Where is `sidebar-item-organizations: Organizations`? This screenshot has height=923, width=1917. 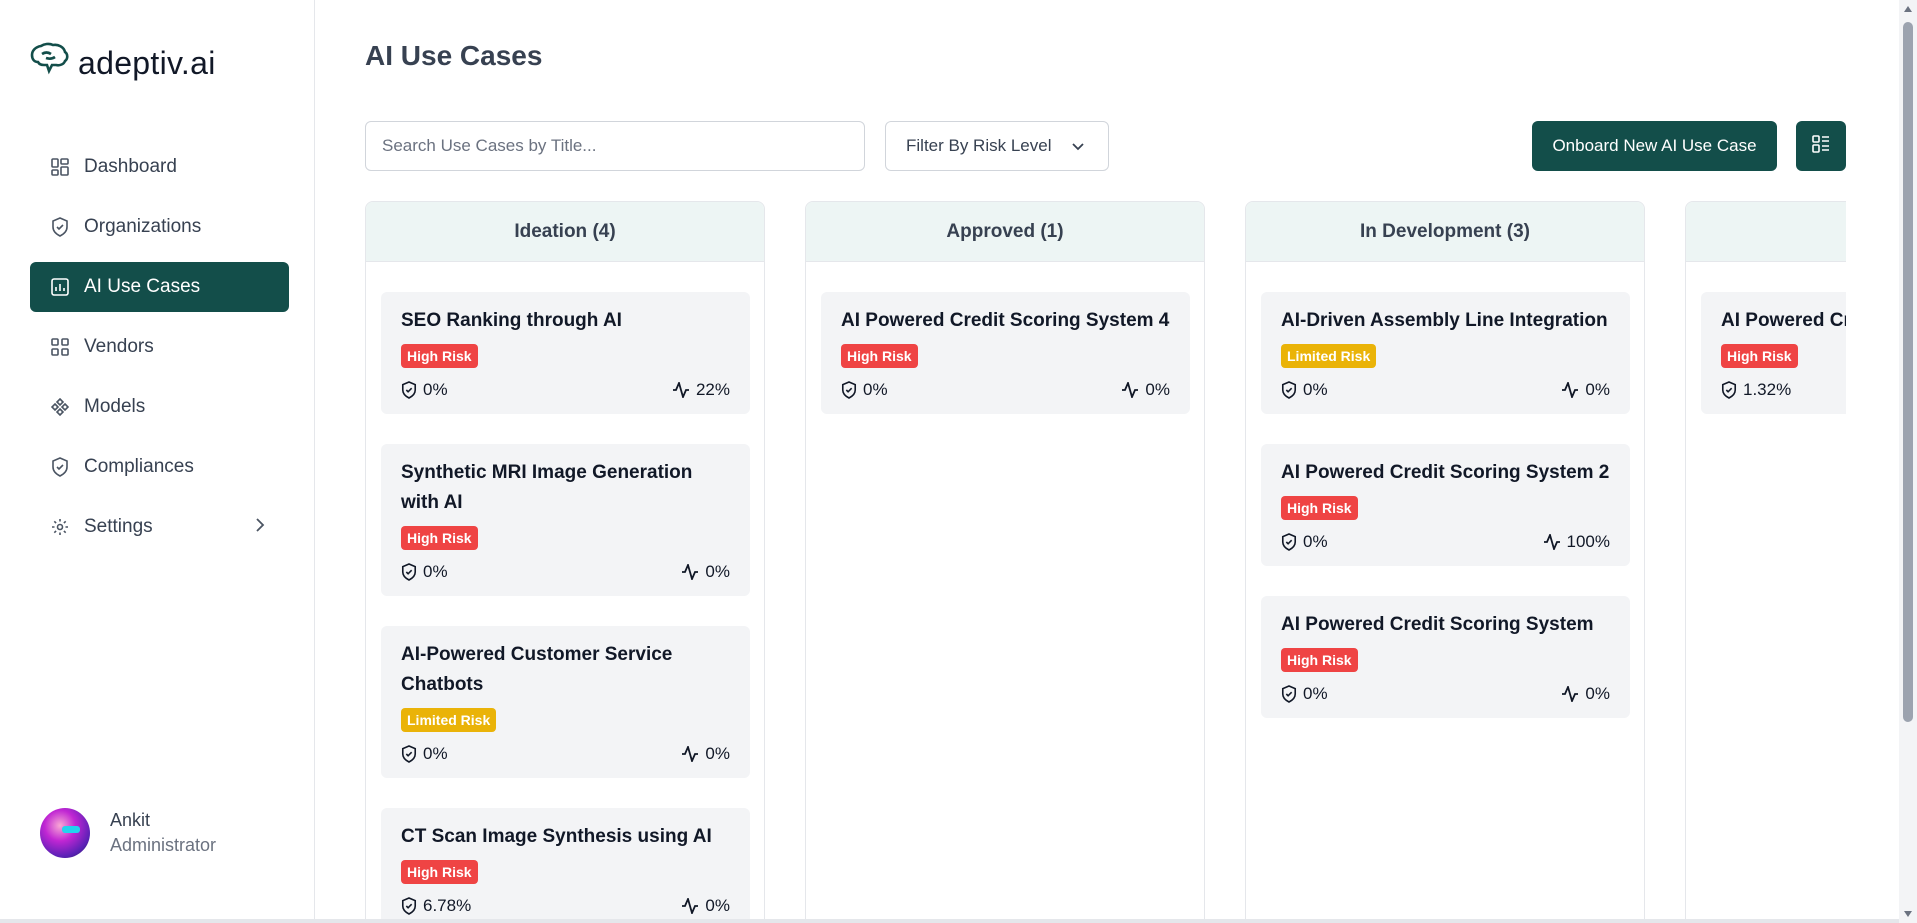
sidebar-item-organizations: Organizations is located at coordinates (159, 227).